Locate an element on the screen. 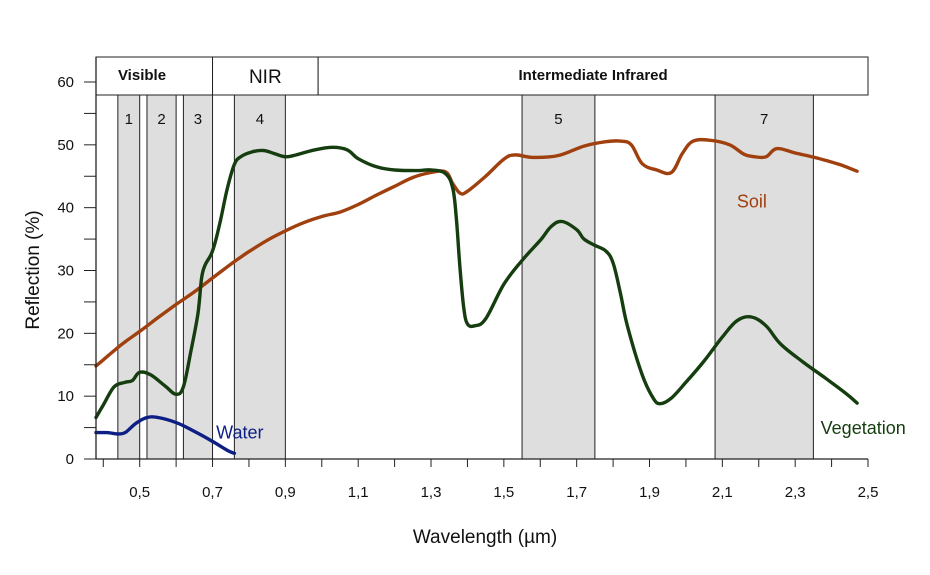  y-tick-label: 30 is located at coordinates (65, 271).